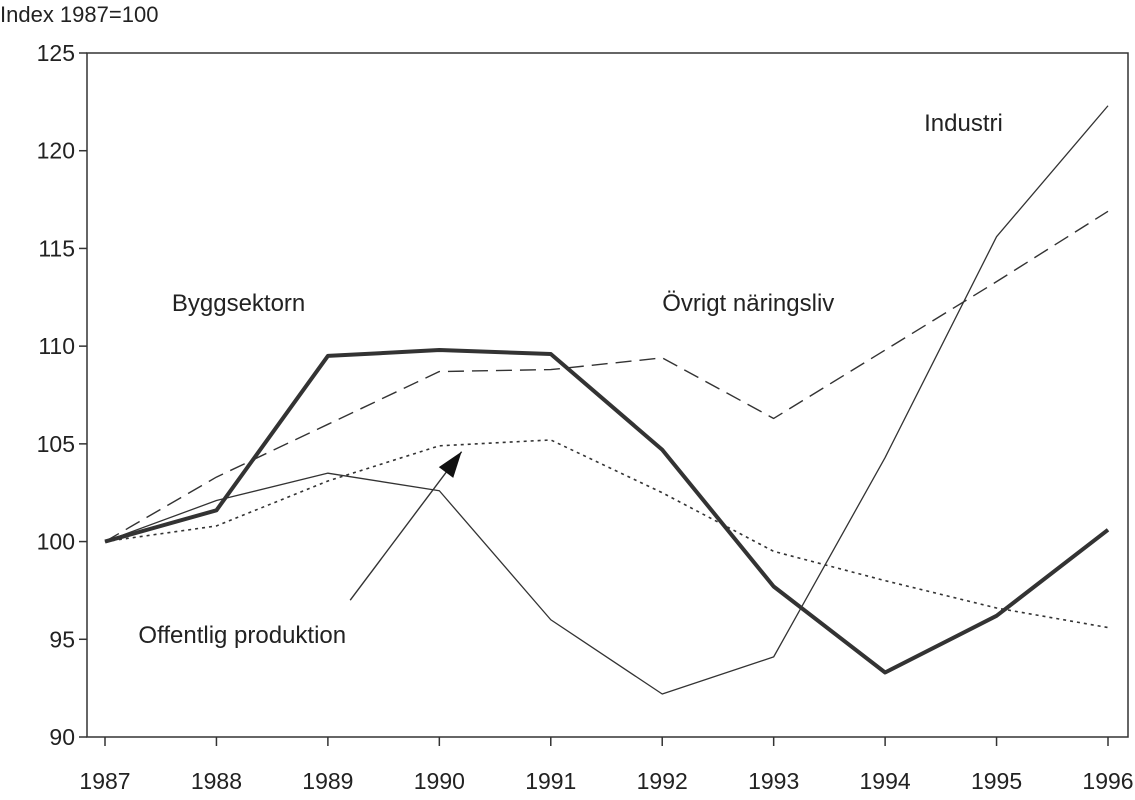  What do you see at coordinates (56, 151) in the screenshot?
I see `y-tick-label: 120` at bounding box center [56, 151].